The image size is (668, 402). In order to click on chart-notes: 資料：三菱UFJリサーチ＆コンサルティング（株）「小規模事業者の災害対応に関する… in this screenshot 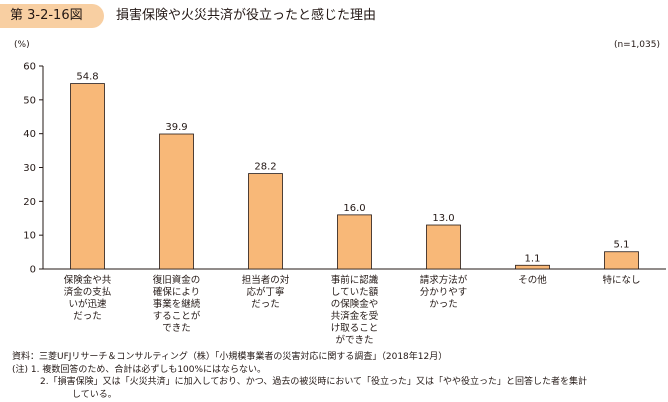, I will do `click(299, 376)`.